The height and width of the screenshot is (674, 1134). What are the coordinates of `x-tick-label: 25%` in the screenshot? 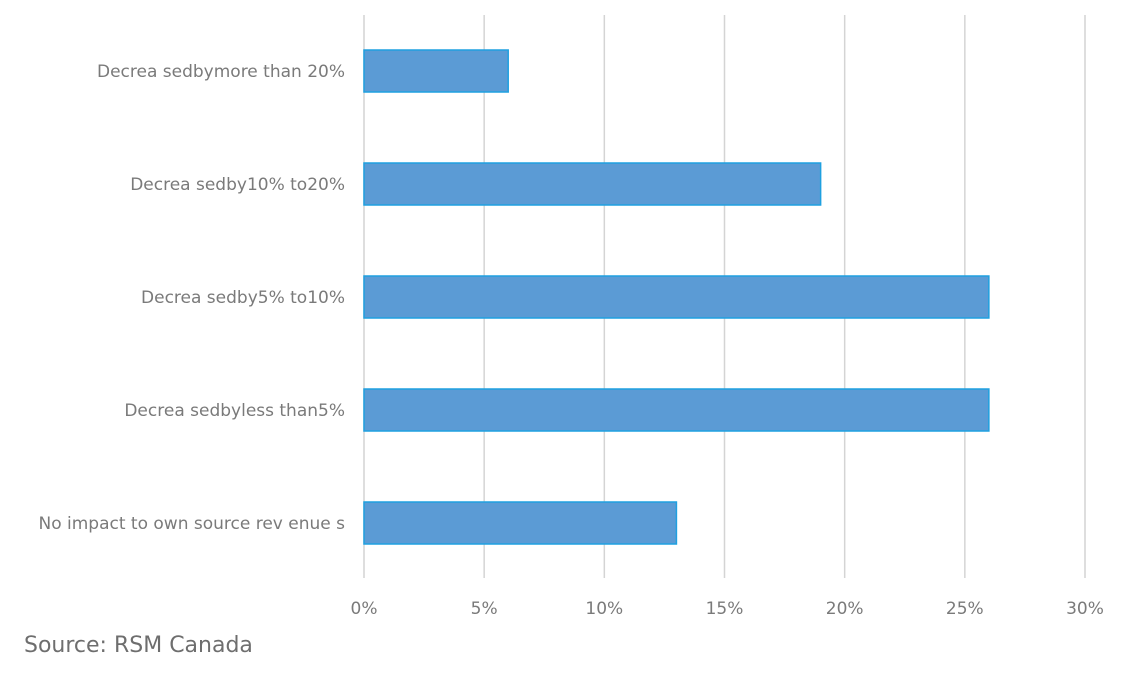 It's located at (965, 609).